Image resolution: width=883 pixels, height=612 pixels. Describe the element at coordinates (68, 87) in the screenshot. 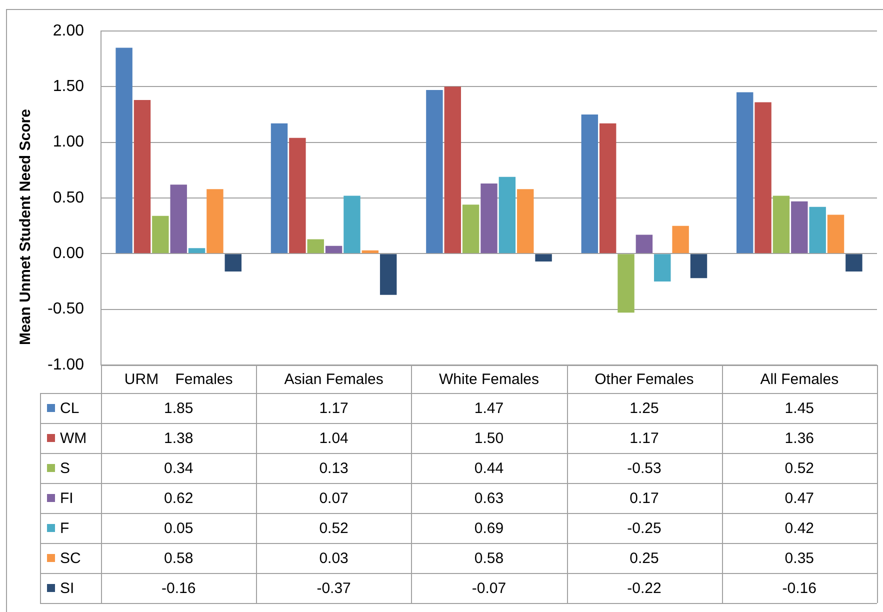

I see `y-tick-label: 1.50` at that location.